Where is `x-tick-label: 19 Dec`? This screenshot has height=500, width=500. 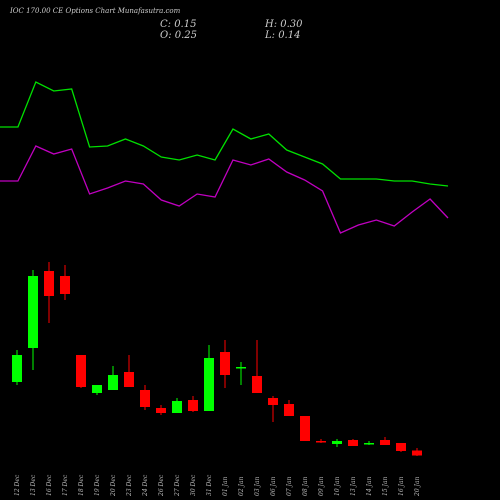
x-tick-label: 19 Dec is located at coordinates (97, 485).